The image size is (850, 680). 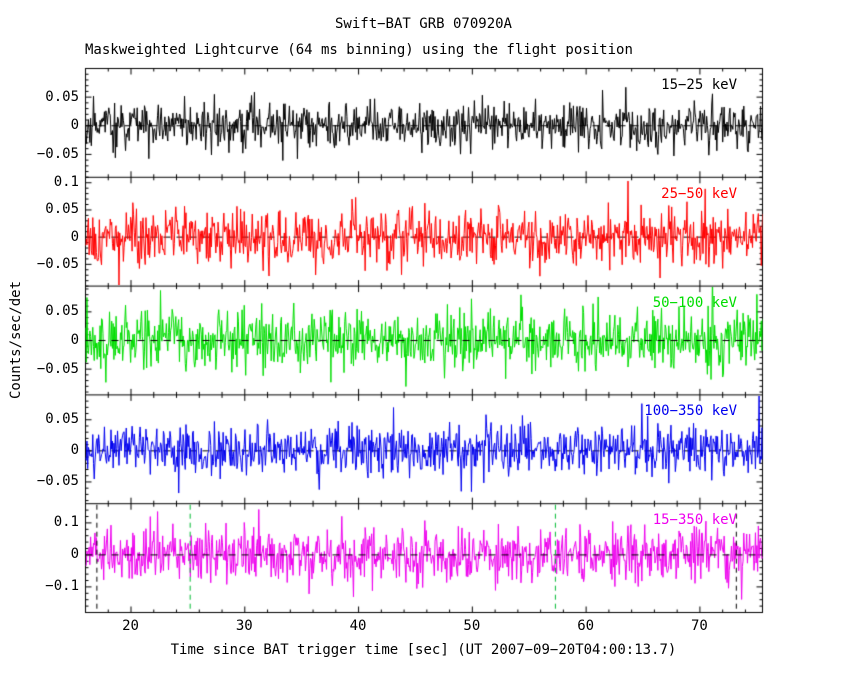 I want to click on chart-title: Swift−BAT GRB 070920A, so click(x=423, y=24).